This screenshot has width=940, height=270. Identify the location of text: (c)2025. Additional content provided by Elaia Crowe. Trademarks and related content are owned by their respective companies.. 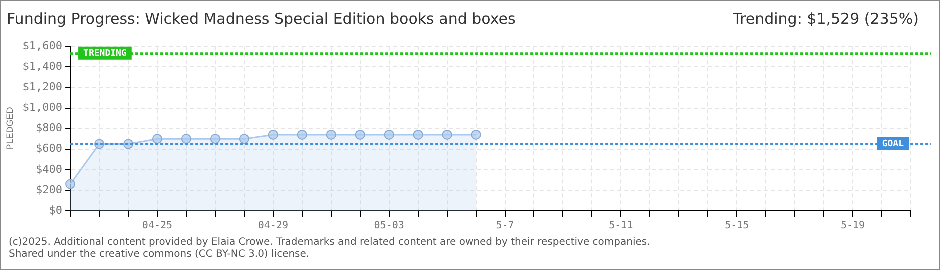
(329, 243).